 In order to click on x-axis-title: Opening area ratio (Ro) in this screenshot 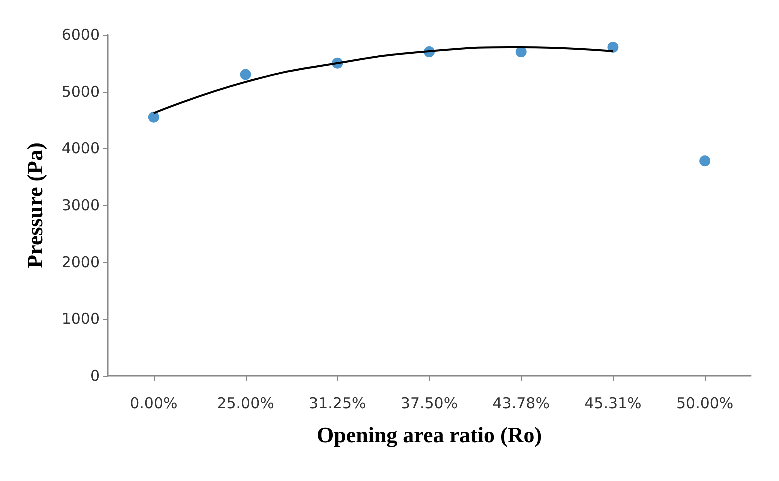, I will do `click(429, 435)`.